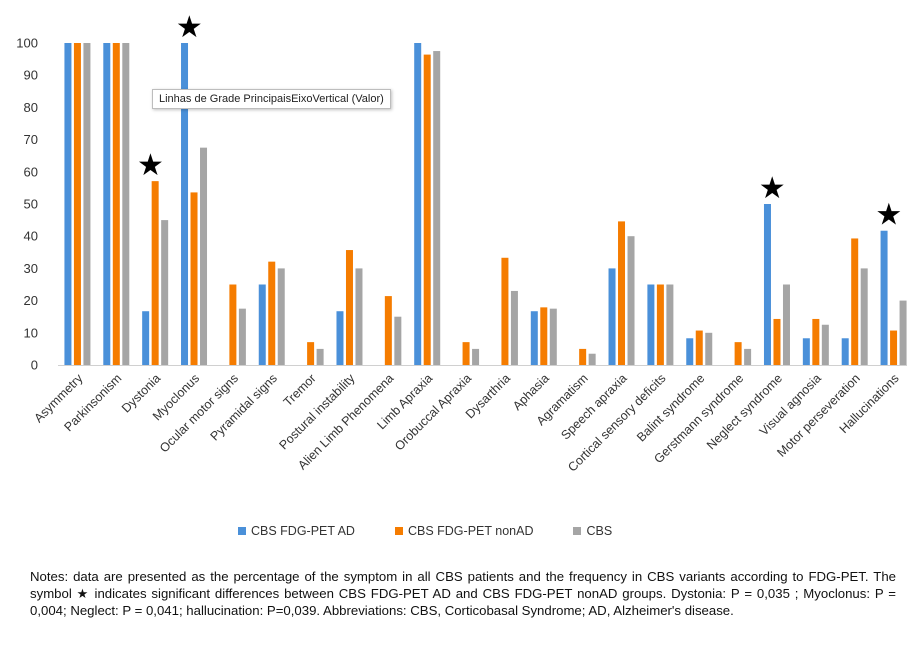  Describe the element at coordinates (300, 390) in the screenshot. I see `x-tick-label: Tremor` at that location.